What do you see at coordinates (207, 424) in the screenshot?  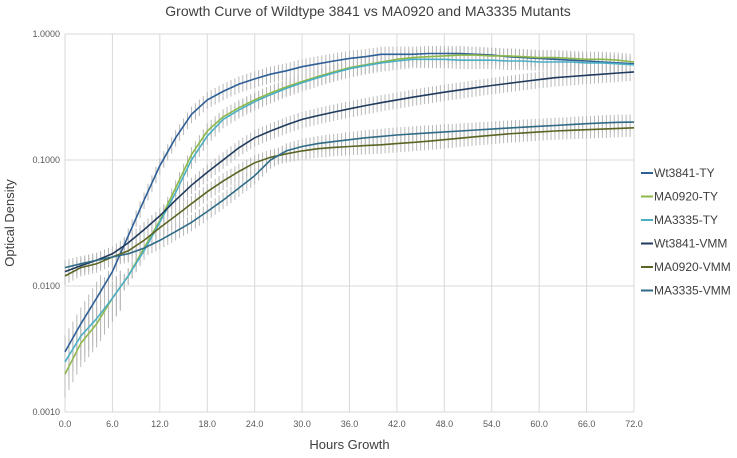 I see `x-tick-label: 18.0` at bounding box center [207, 424].